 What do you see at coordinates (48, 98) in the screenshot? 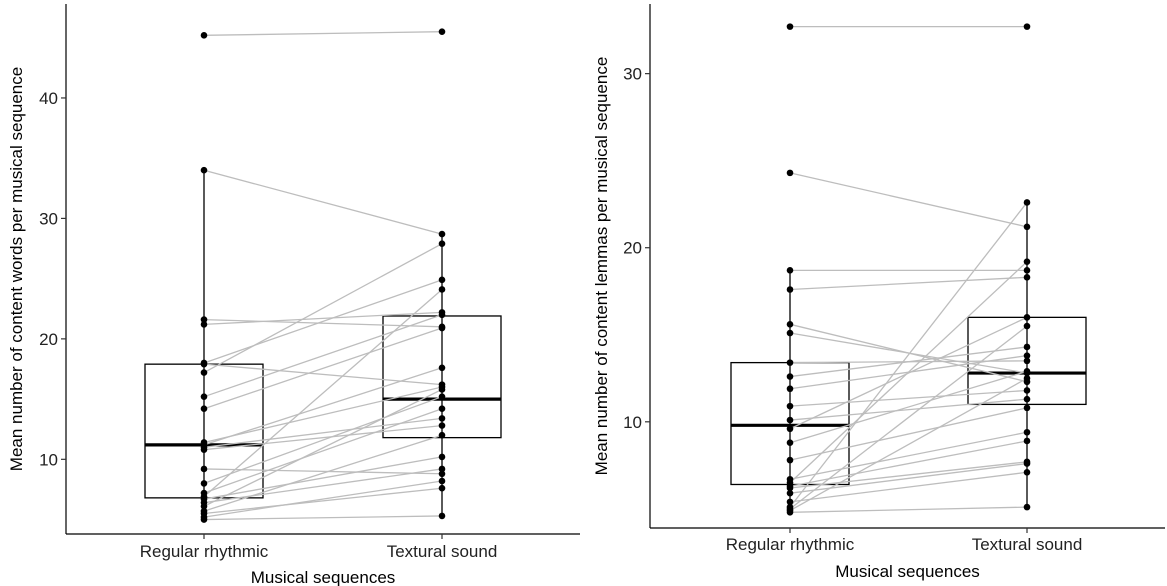
I see `y-tick-label: 40` at bounding box center [48, 98].